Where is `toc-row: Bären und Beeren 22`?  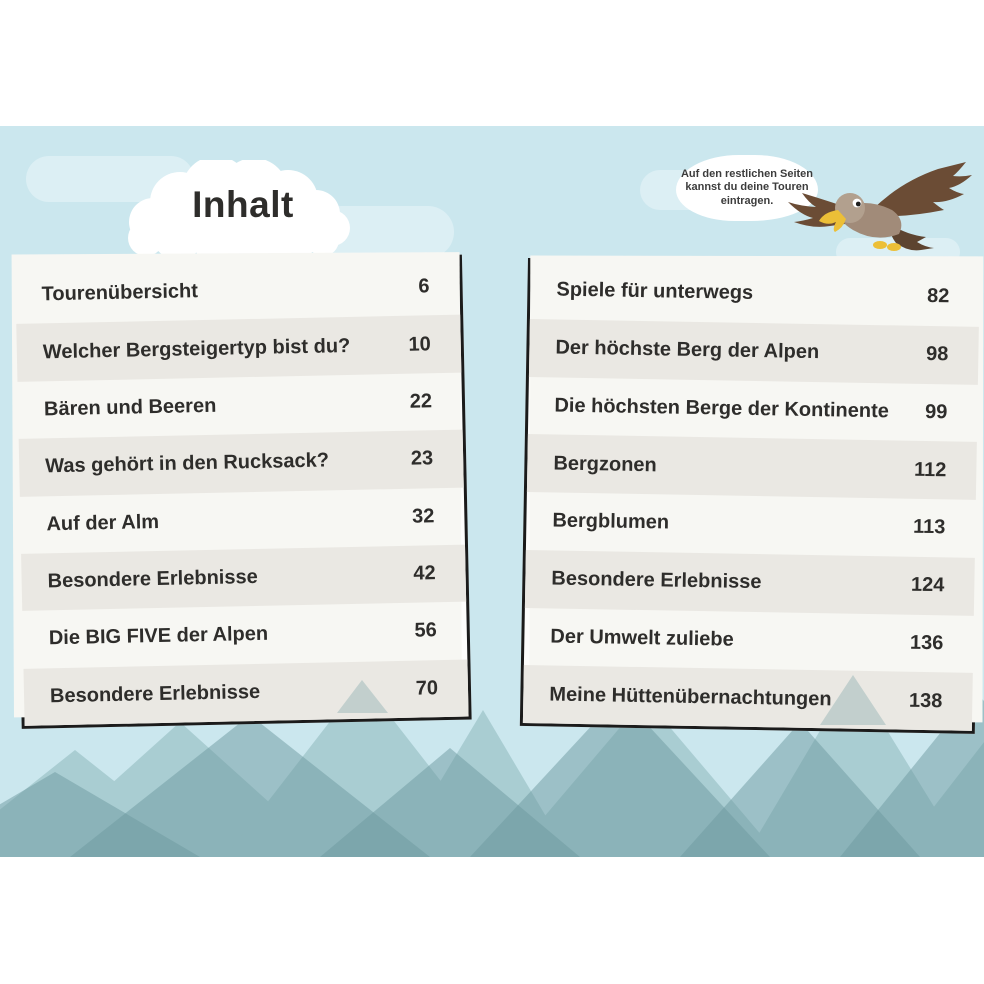
toc-row: Bären und Beeren 22 is located at coordinates (239, 405).